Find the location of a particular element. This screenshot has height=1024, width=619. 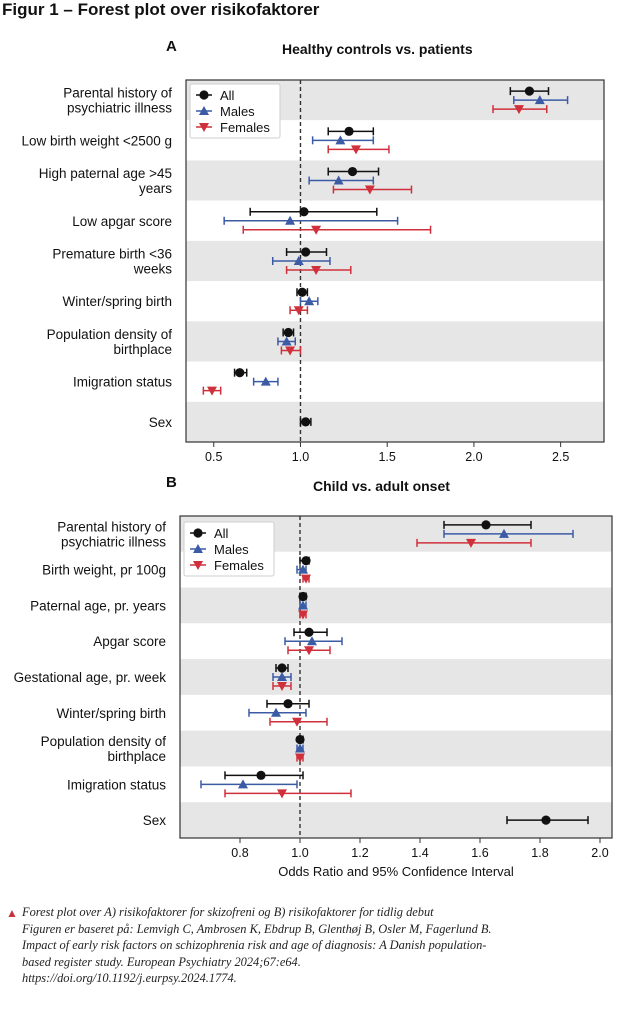

category-label: Population density of birthplace is located at coordinates (110, 342).